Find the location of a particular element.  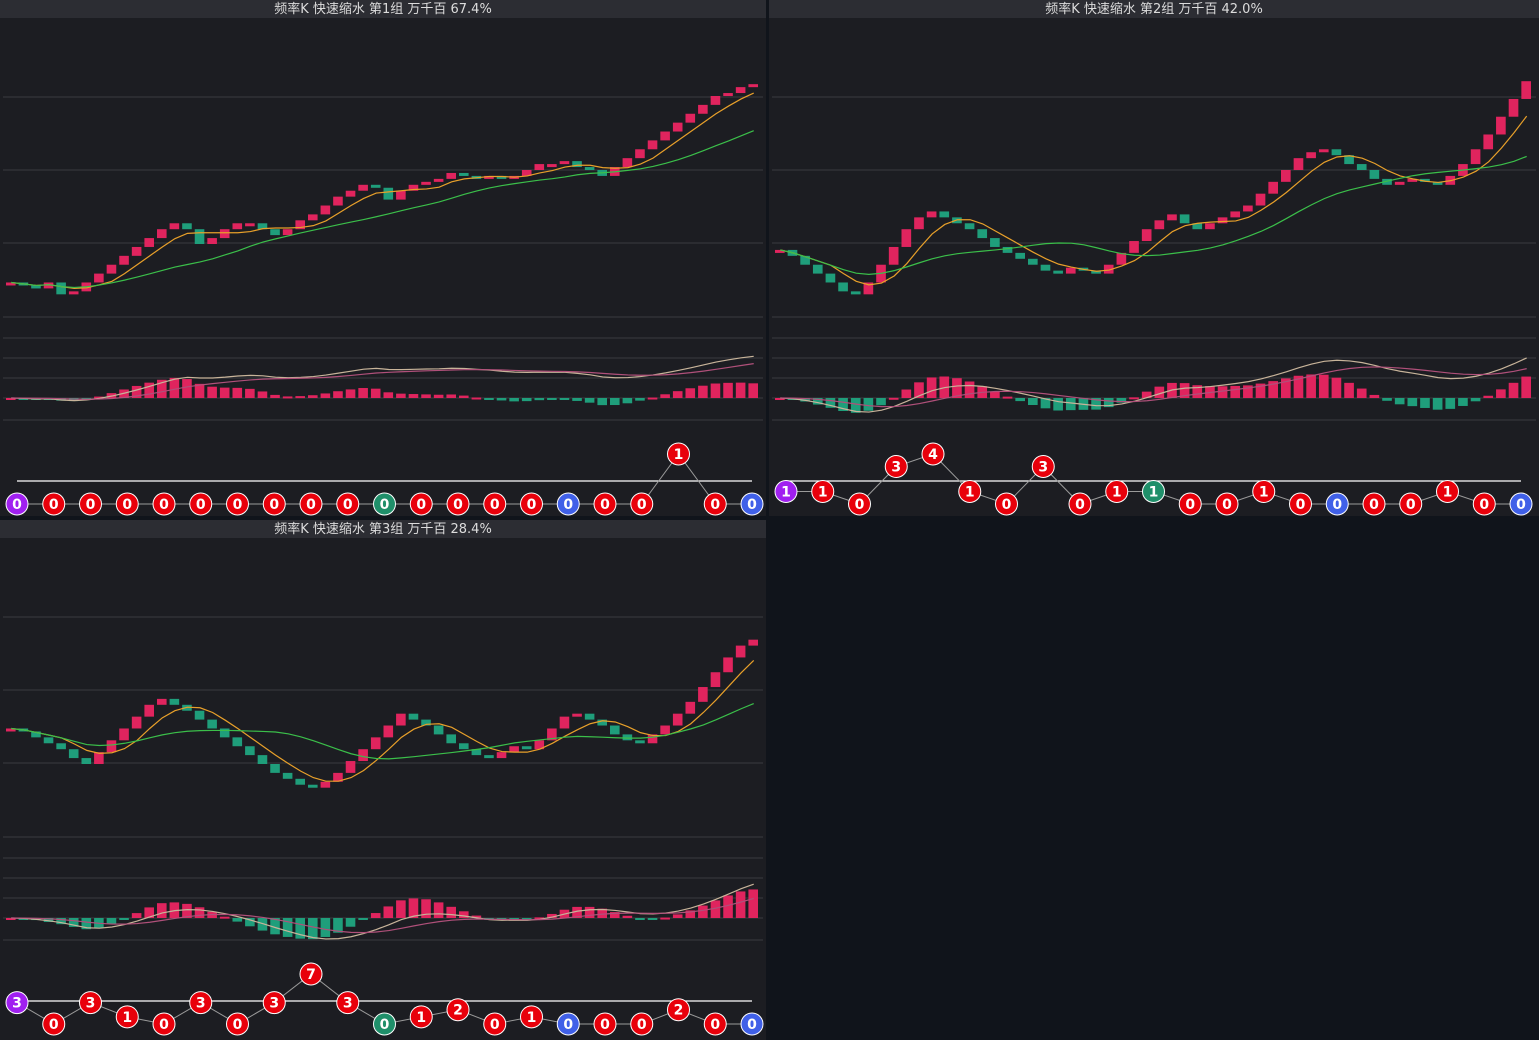

count-label: 2 is located at coordinates (458, 1011).